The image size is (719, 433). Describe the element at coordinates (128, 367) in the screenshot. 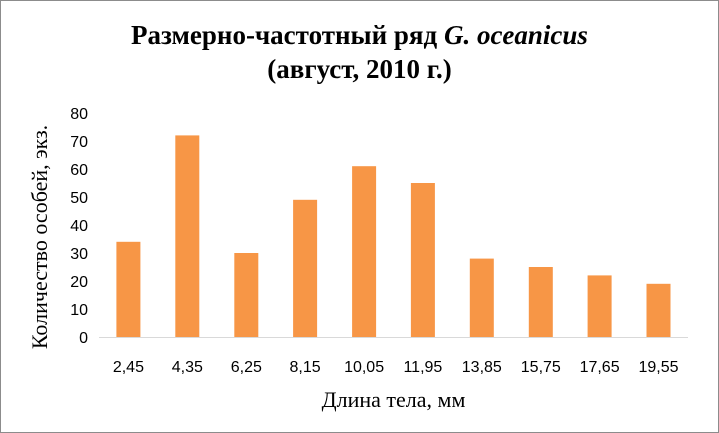

I see `x-tick-label: 2,45` at that location.